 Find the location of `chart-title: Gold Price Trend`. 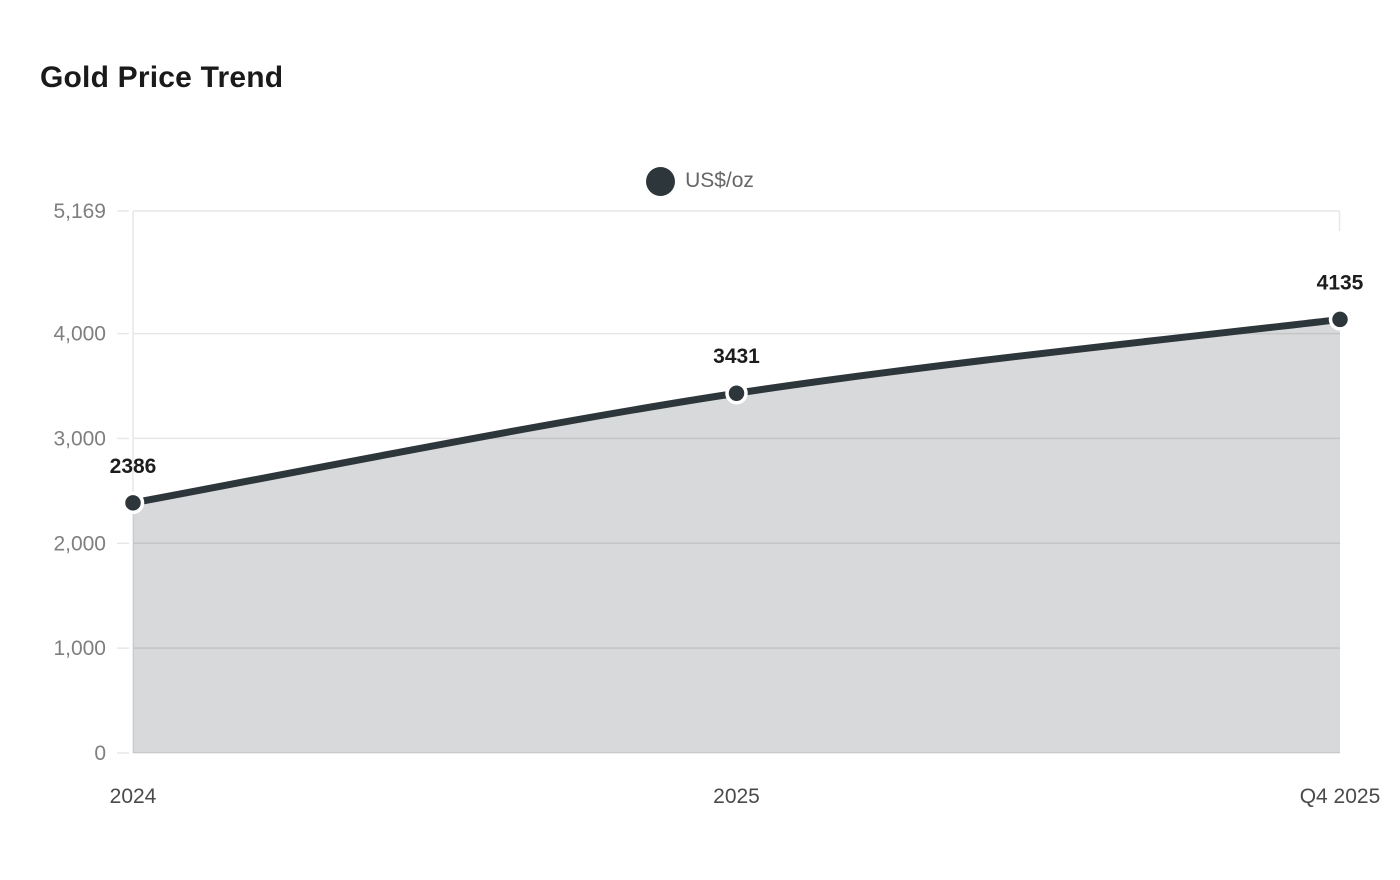

chart-title: Gold Price Trend is located at coordinates (162, 77).